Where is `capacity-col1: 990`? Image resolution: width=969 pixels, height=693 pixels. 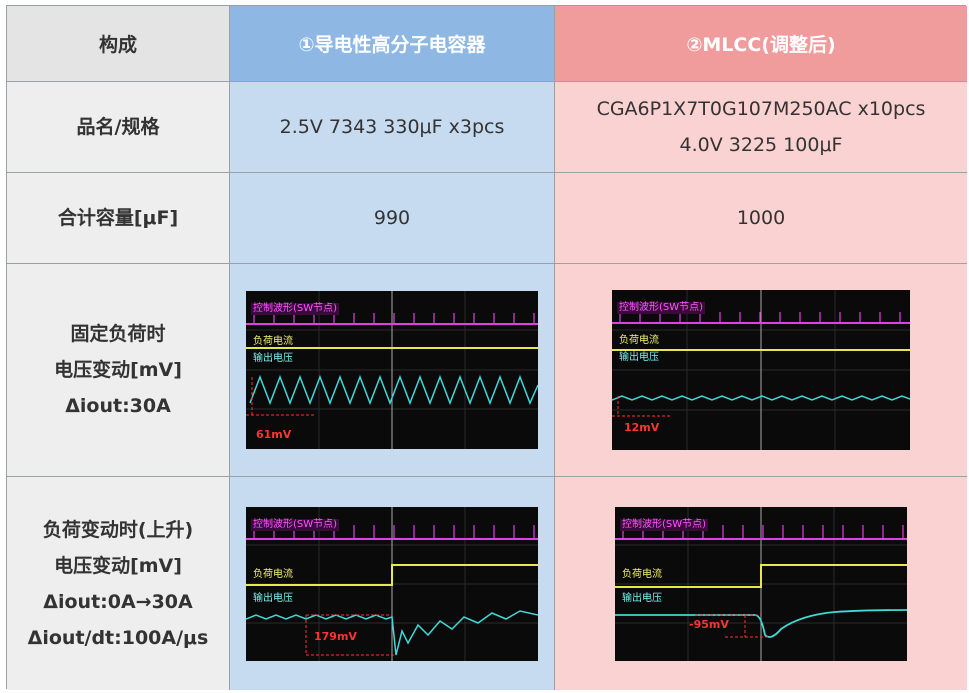
capacity-col1: 990 is located at coordinates (392, 218).